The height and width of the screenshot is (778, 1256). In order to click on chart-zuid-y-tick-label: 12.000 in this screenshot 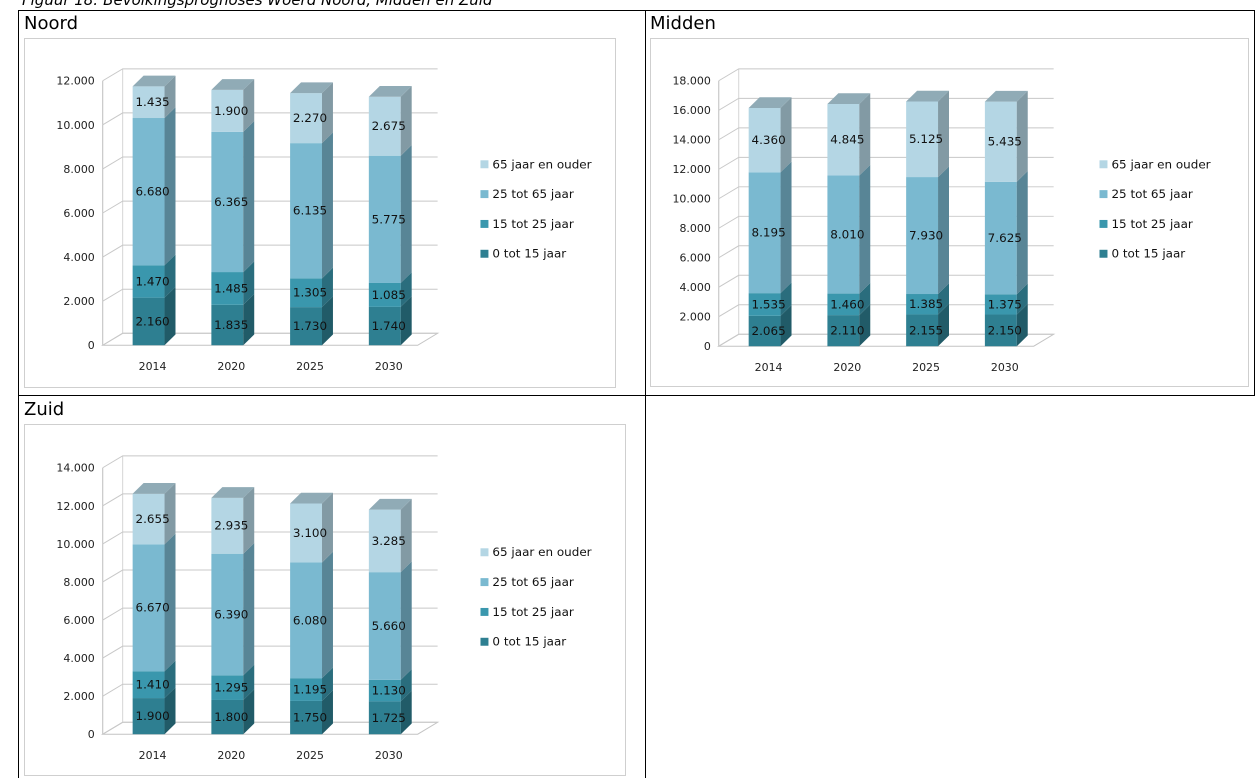, I will do `click(75, 506)`.